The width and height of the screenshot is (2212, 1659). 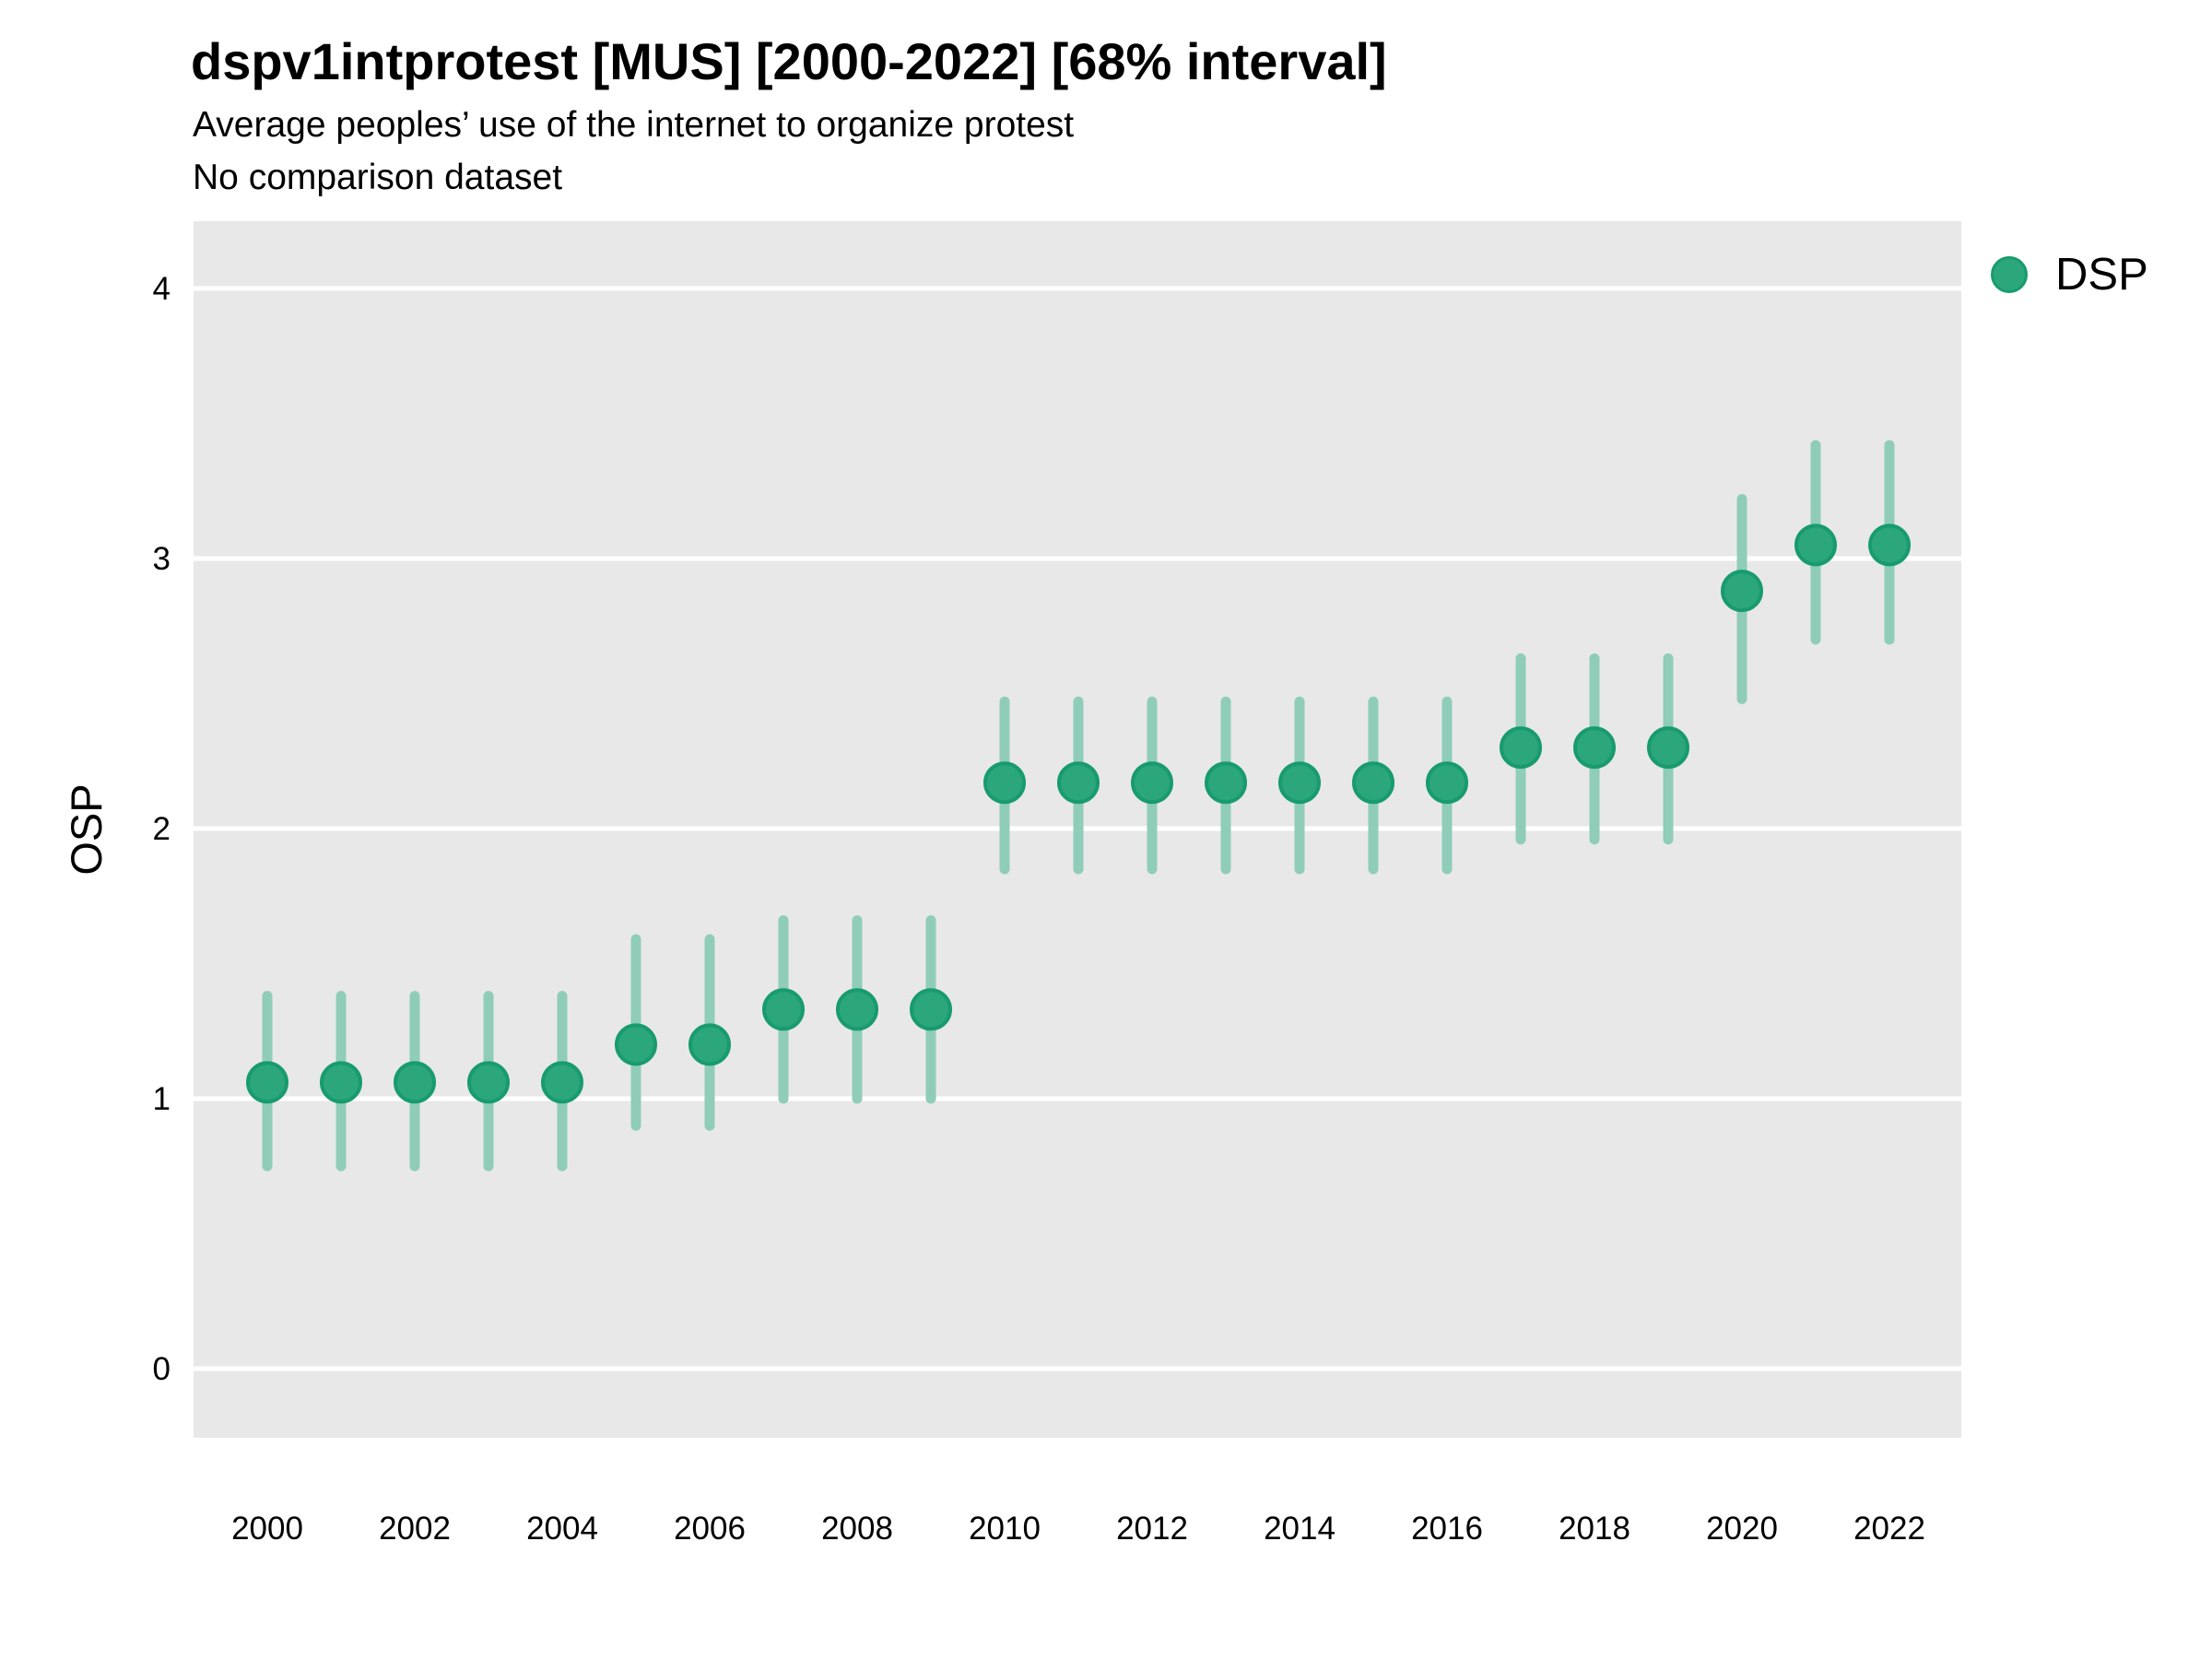 What do you see at coordinates (1447, 1529) in the screenshot?
I see `x-tick-label: 2016` at bounding box center [1447, 1529].